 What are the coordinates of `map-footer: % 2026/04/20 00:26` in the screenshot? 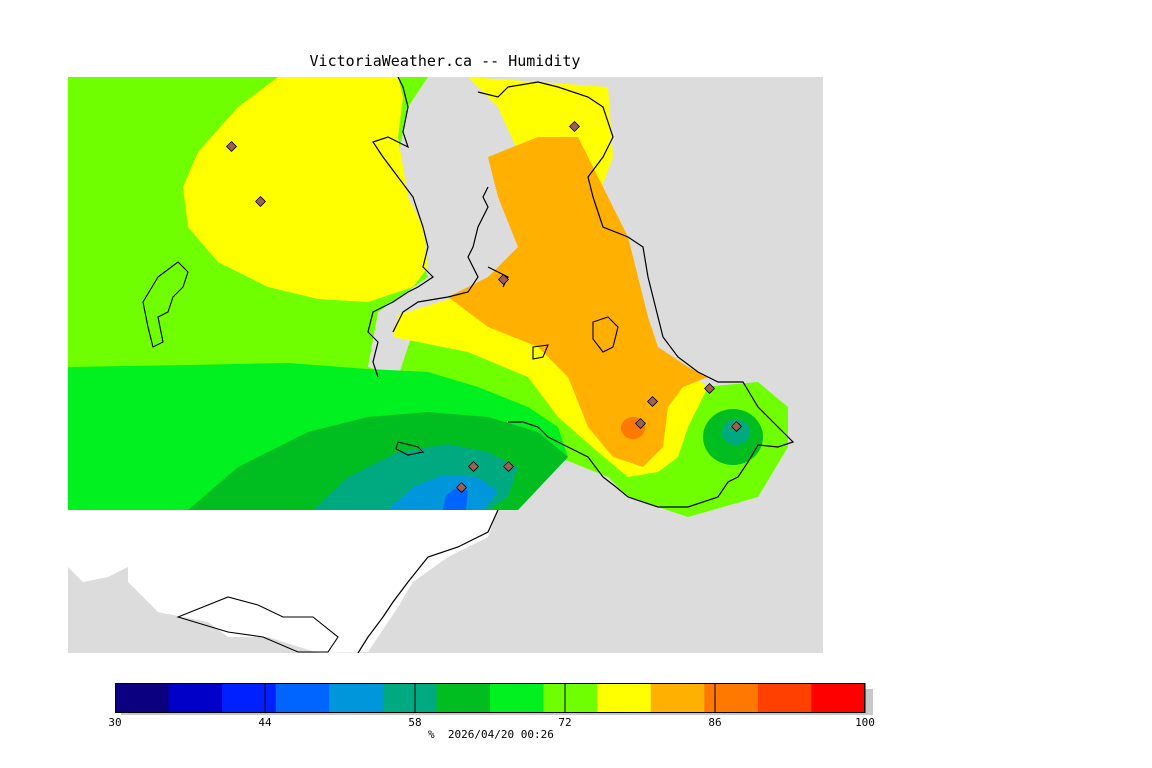 It's located at (491, 734).